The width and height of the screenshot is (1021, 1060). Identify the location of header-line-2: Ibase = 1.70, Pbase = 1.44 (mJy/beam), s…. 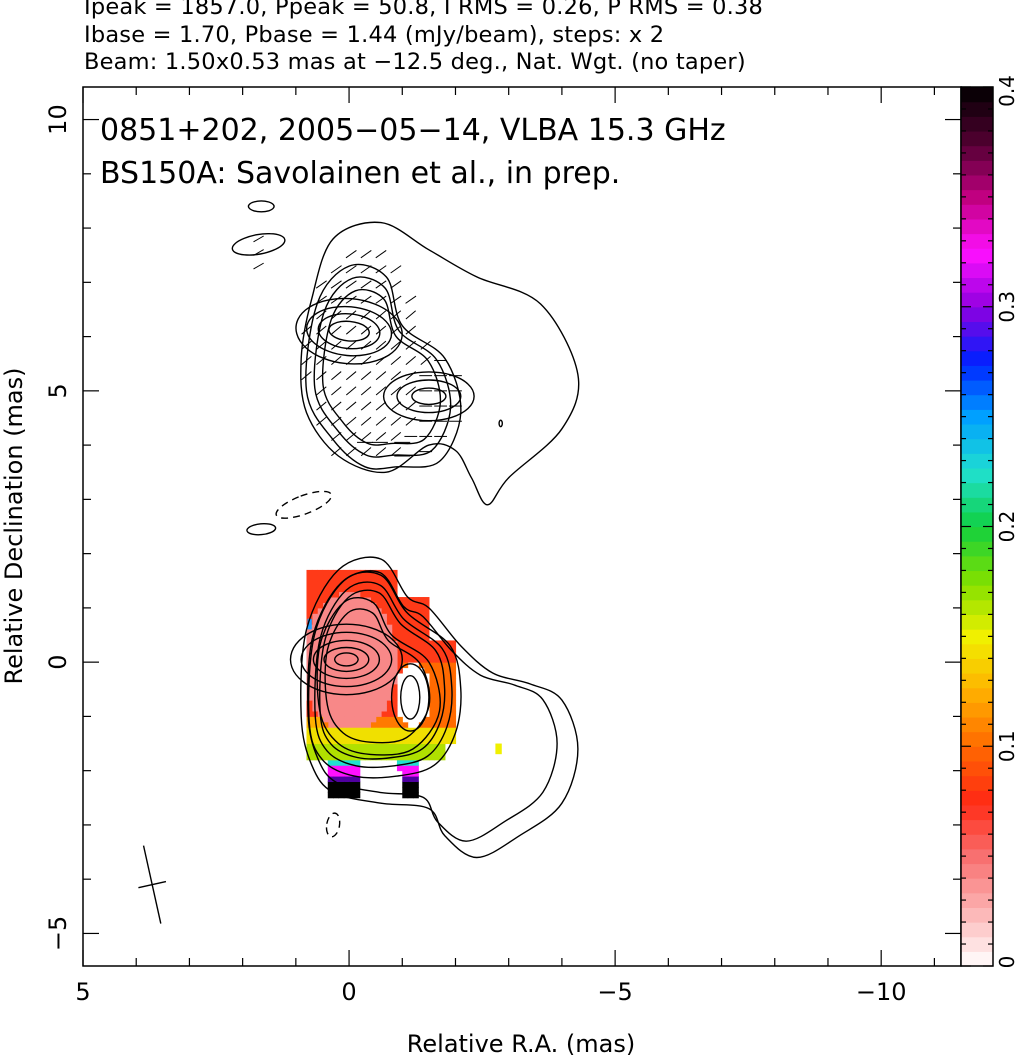
(374, 35).